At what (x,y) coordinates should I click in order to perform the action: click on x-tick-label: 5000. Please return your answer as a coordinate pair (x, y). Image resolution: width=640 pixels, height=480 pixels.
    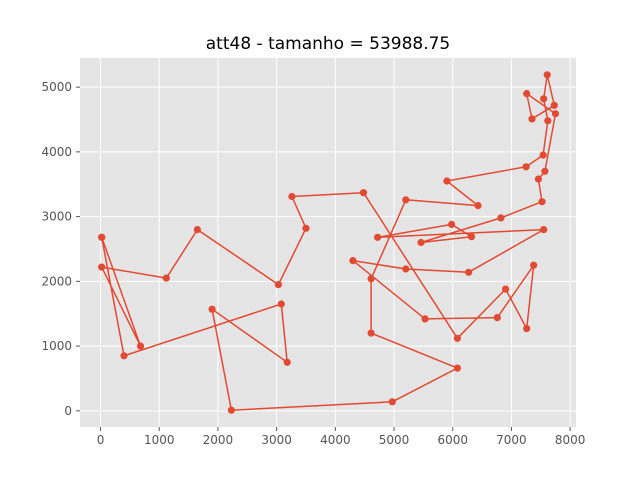
    Looking at the image, I should click on (394, 440).